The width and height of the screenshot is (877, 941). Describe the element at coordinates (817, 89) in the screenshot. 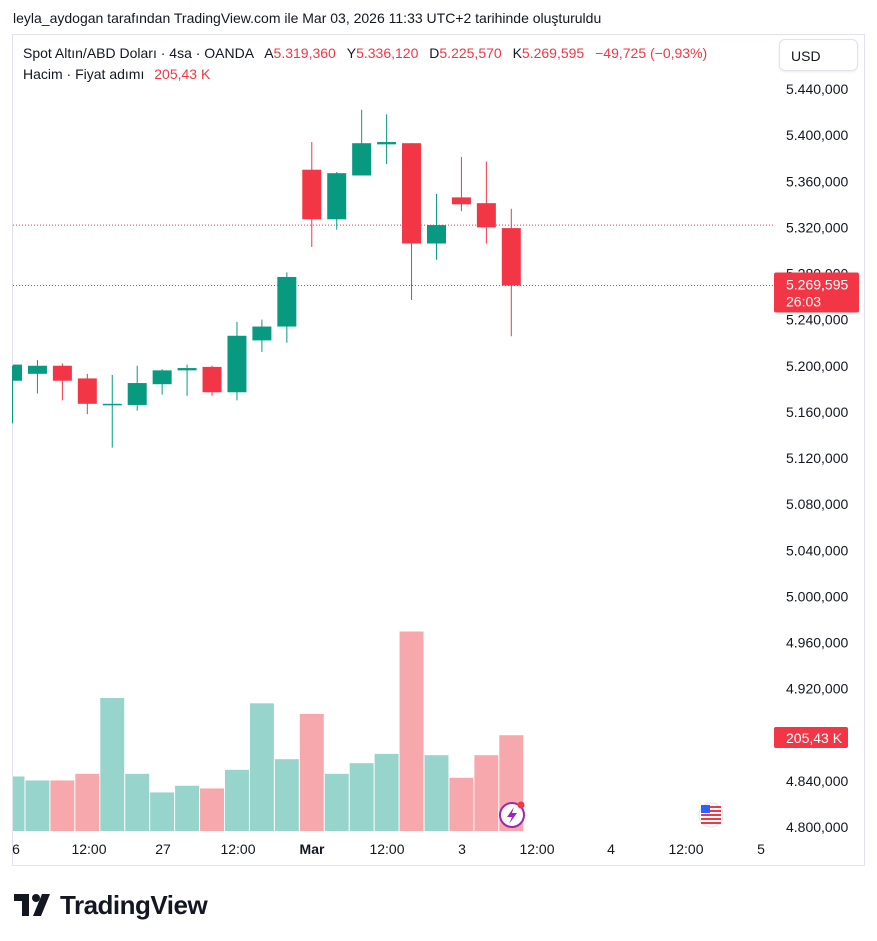

I see `price-tick-label: 5.440,000` at that location.